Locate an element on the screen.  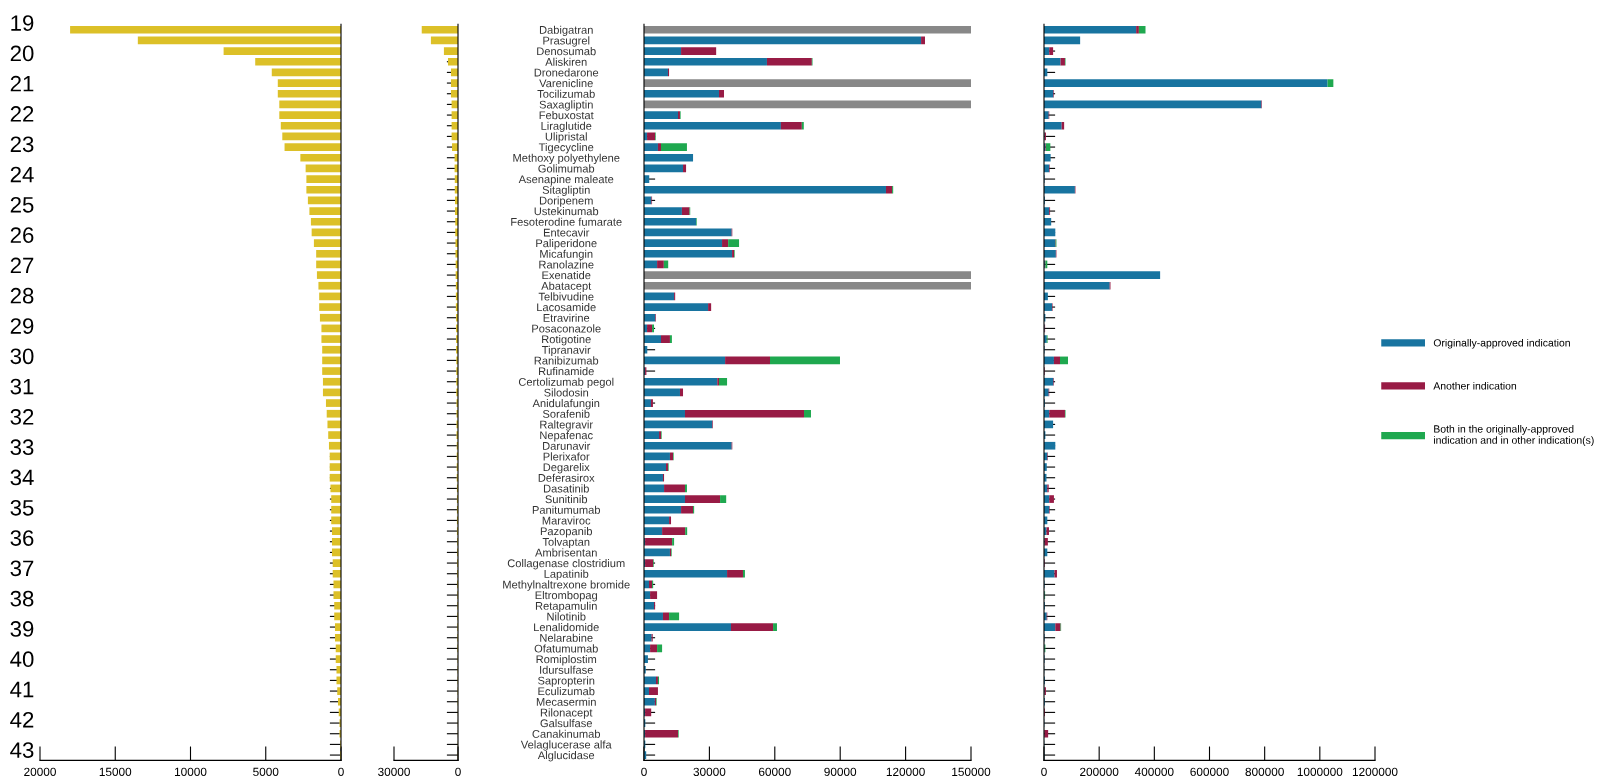
y-tick-label: Sorafenib is located at coordinates (566, 413).